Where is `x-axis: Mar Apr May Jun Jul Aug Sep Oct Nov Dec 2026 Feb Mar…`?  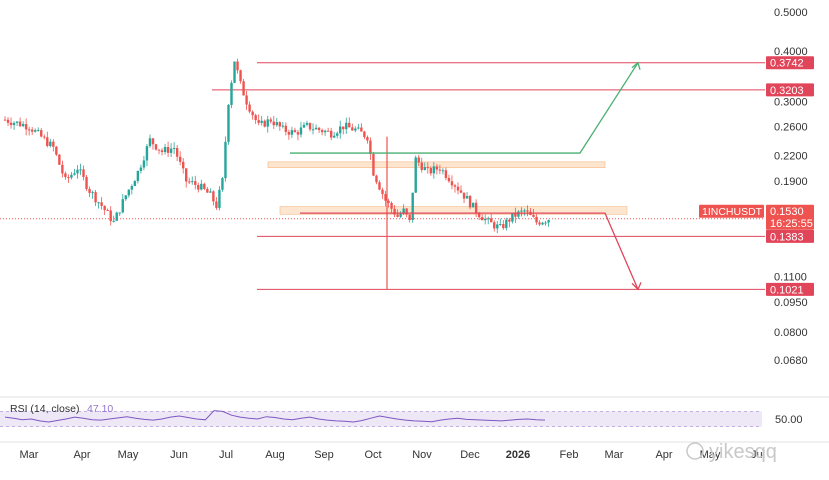
x-axis: Mar Apr May Jun Jul Aug Sep Oct Nov Dec 2026 Feb Mar… is located at coordinates (414, 451).